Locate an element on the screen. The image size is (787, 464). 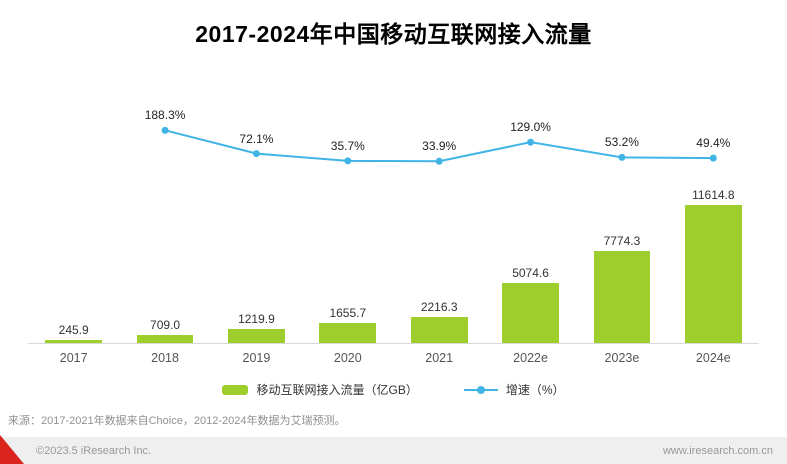
bar-column: 1219.9 is located at coordinates (256, 327).